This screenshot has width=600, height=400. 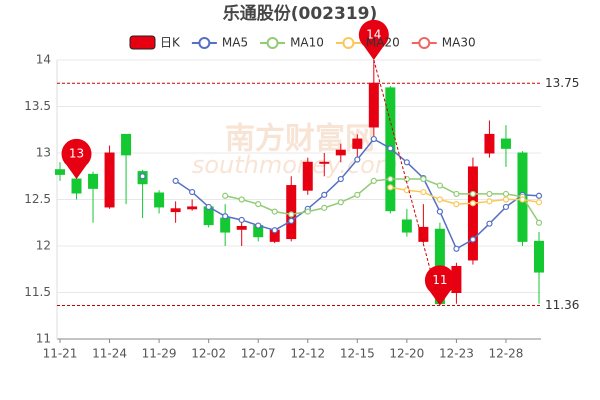 I want to click on chart-title: 乐通股份(002319), so click(x=300, y=13).